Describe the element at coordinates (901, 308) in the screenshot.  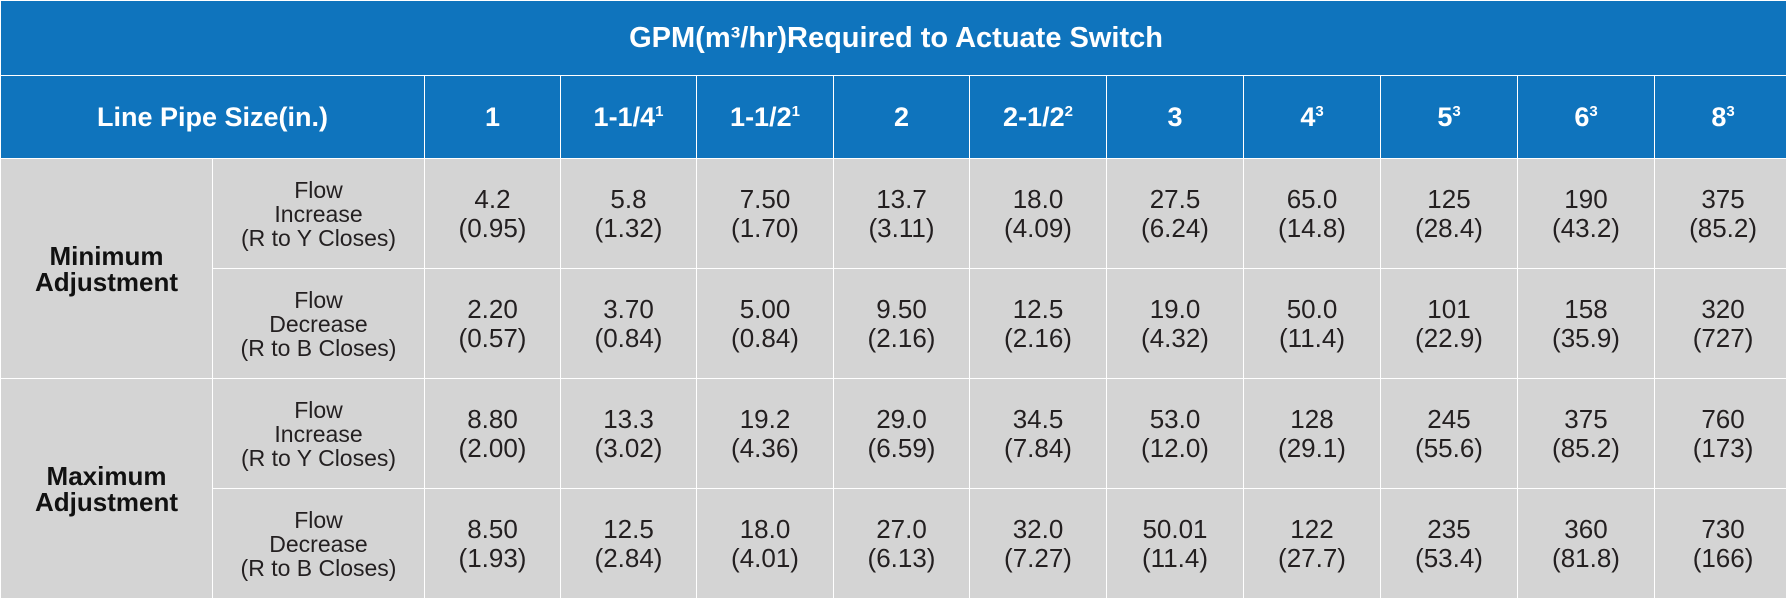
I see `gpm-value: 9.50` at that location.